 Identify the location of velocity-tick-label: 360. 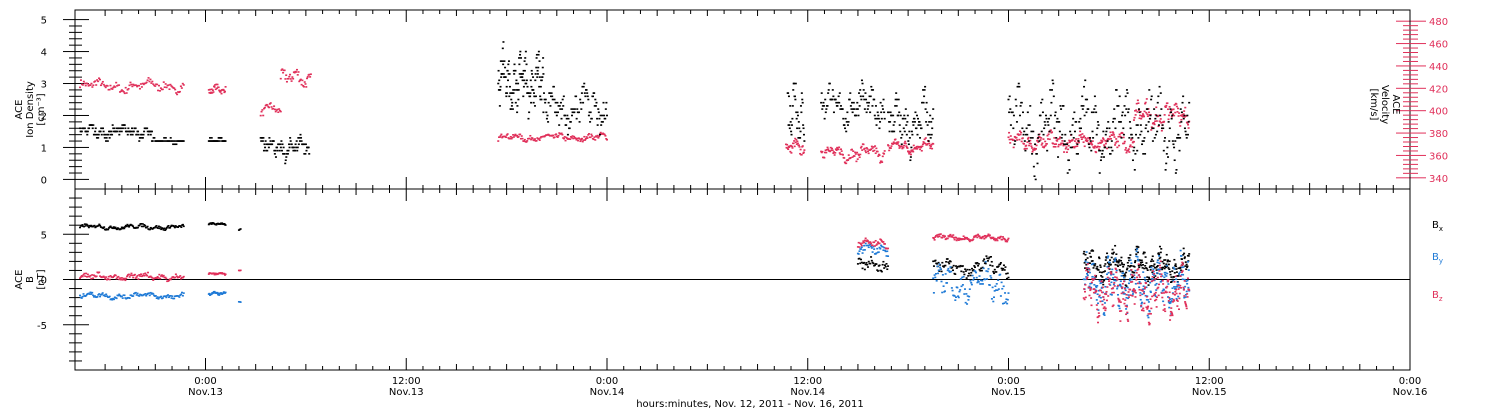
(1438, 156).